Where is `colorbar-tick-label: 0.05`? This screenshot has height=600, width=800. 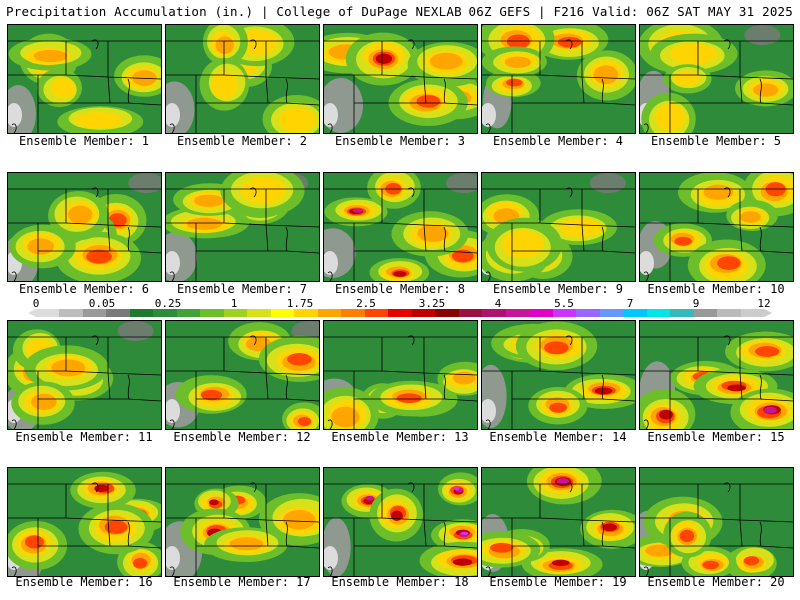 colorbar-tick-label: 0.05 is located at coordinates (102, 303).